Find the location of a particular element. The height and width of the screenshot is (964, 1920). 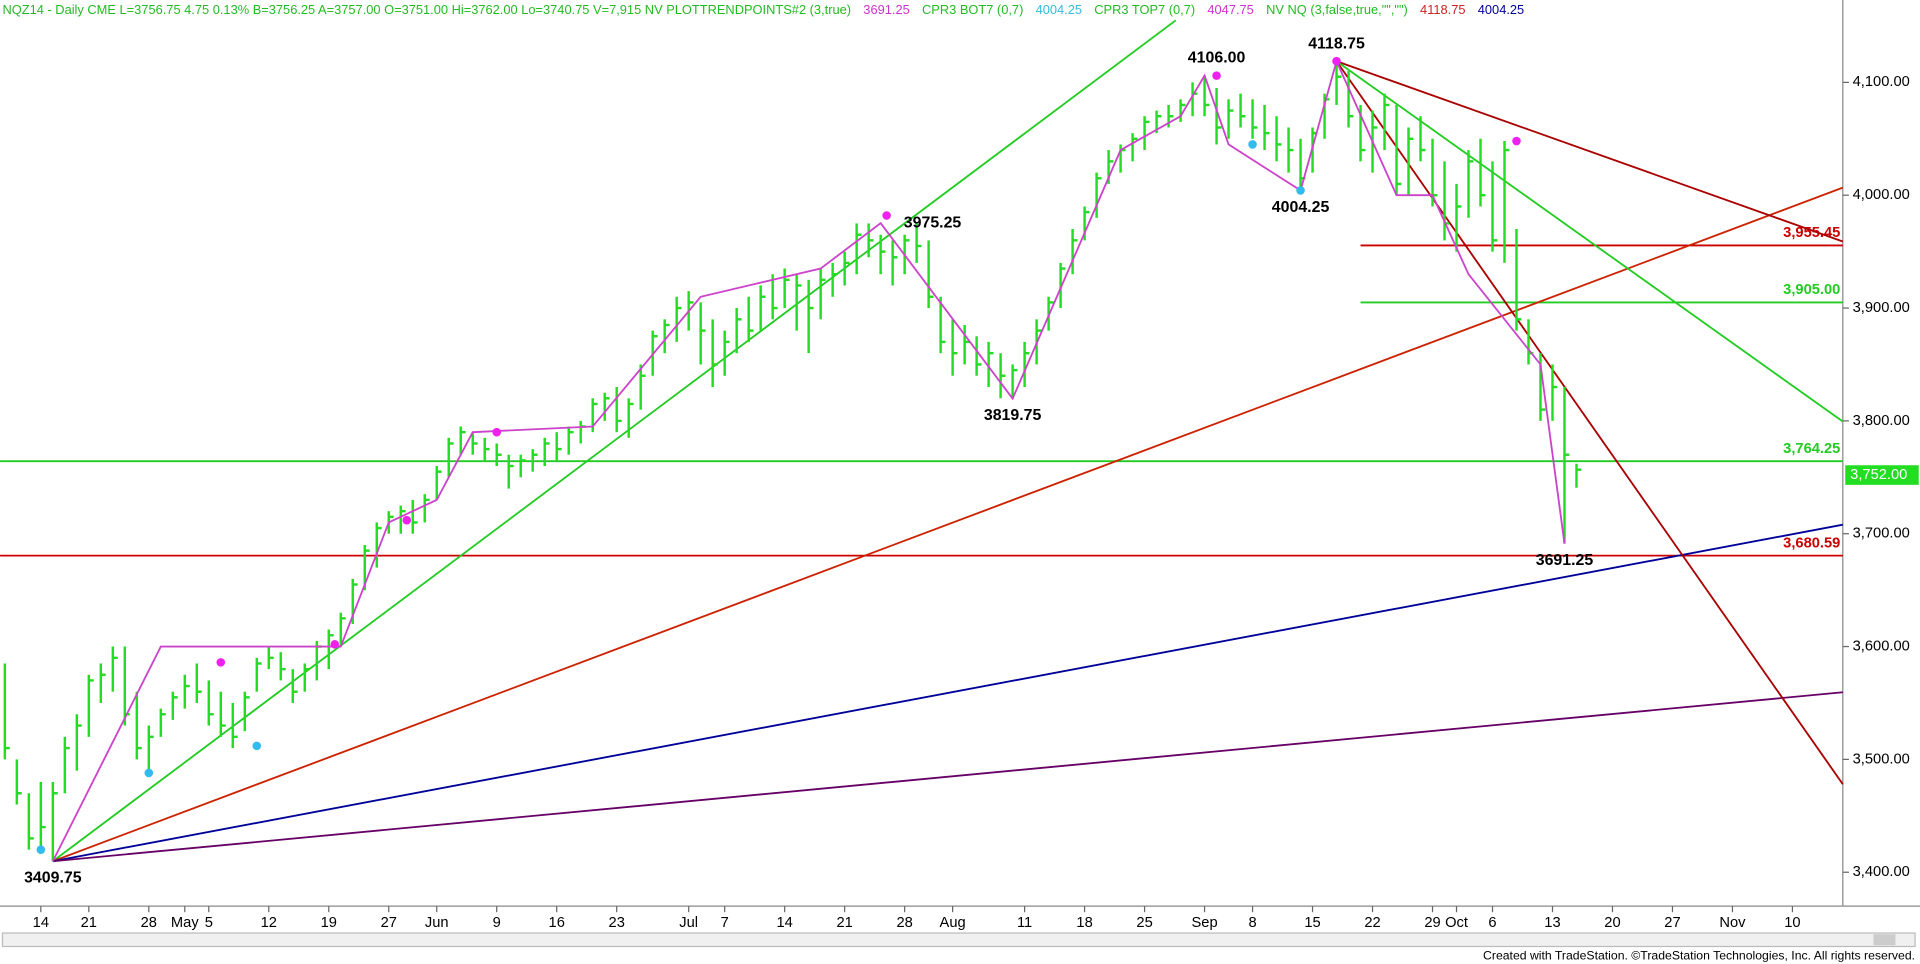

level-label: 3,955.45 is located at coordinates (1811, 233).